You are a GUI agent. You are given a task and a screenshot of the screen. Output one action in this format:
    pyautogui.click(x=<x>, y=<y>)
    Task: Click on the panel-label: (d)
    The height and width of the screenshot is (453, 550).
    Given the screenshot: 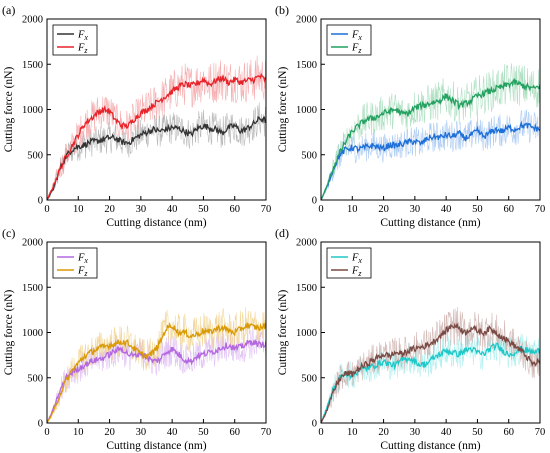 What is the action you would take?
    pyautogui.click(x=282, y=233)
    